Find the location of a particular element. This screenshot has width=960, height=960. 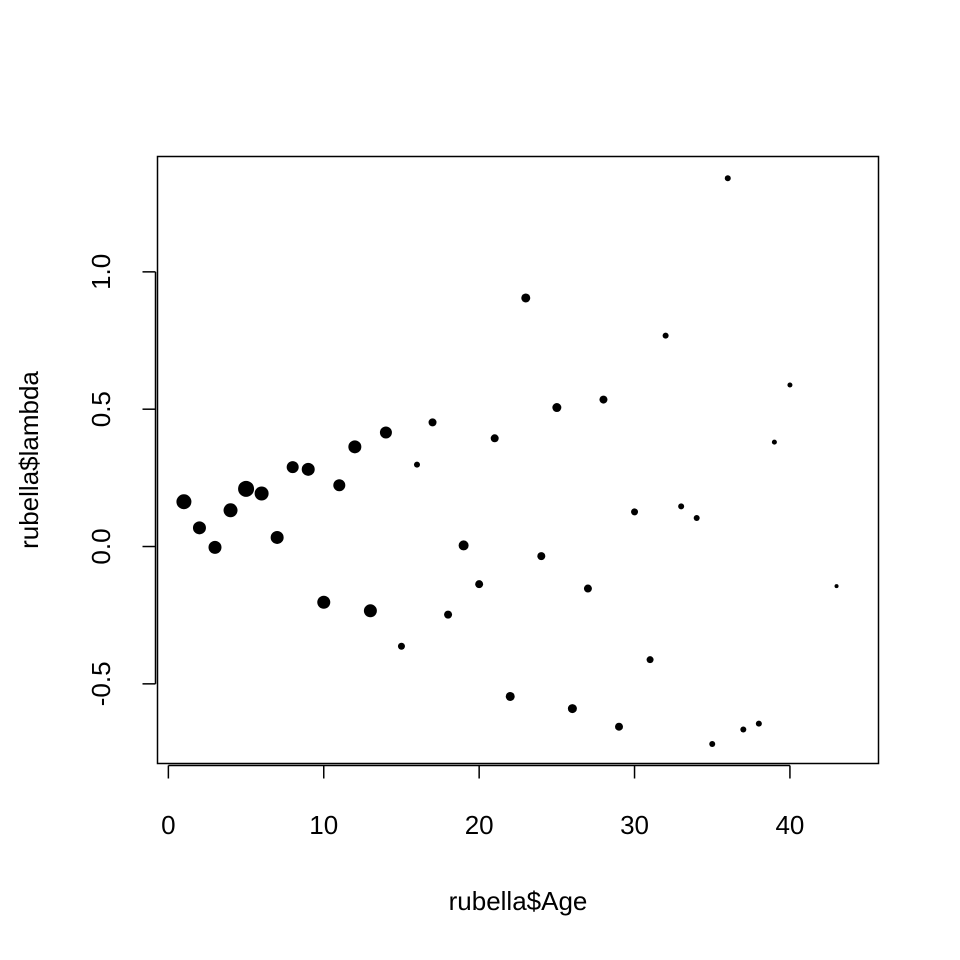

y-axis-label: rubella$lambda is located at coordinates (29, 460).